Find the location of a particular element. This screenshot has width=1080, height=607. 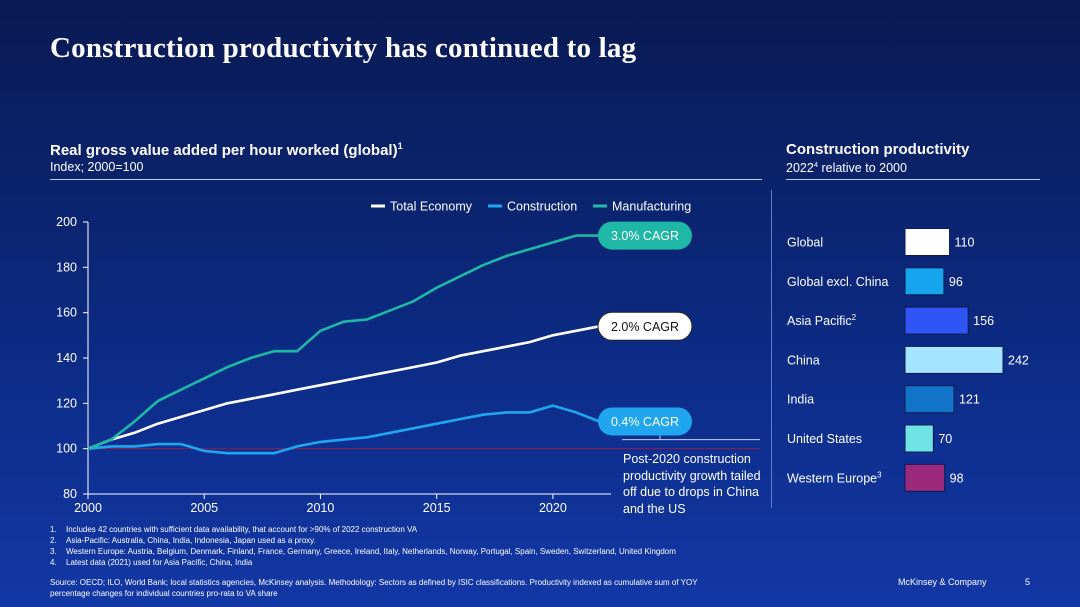

bar-value-label: 156 is located at coordinates (983, 321).